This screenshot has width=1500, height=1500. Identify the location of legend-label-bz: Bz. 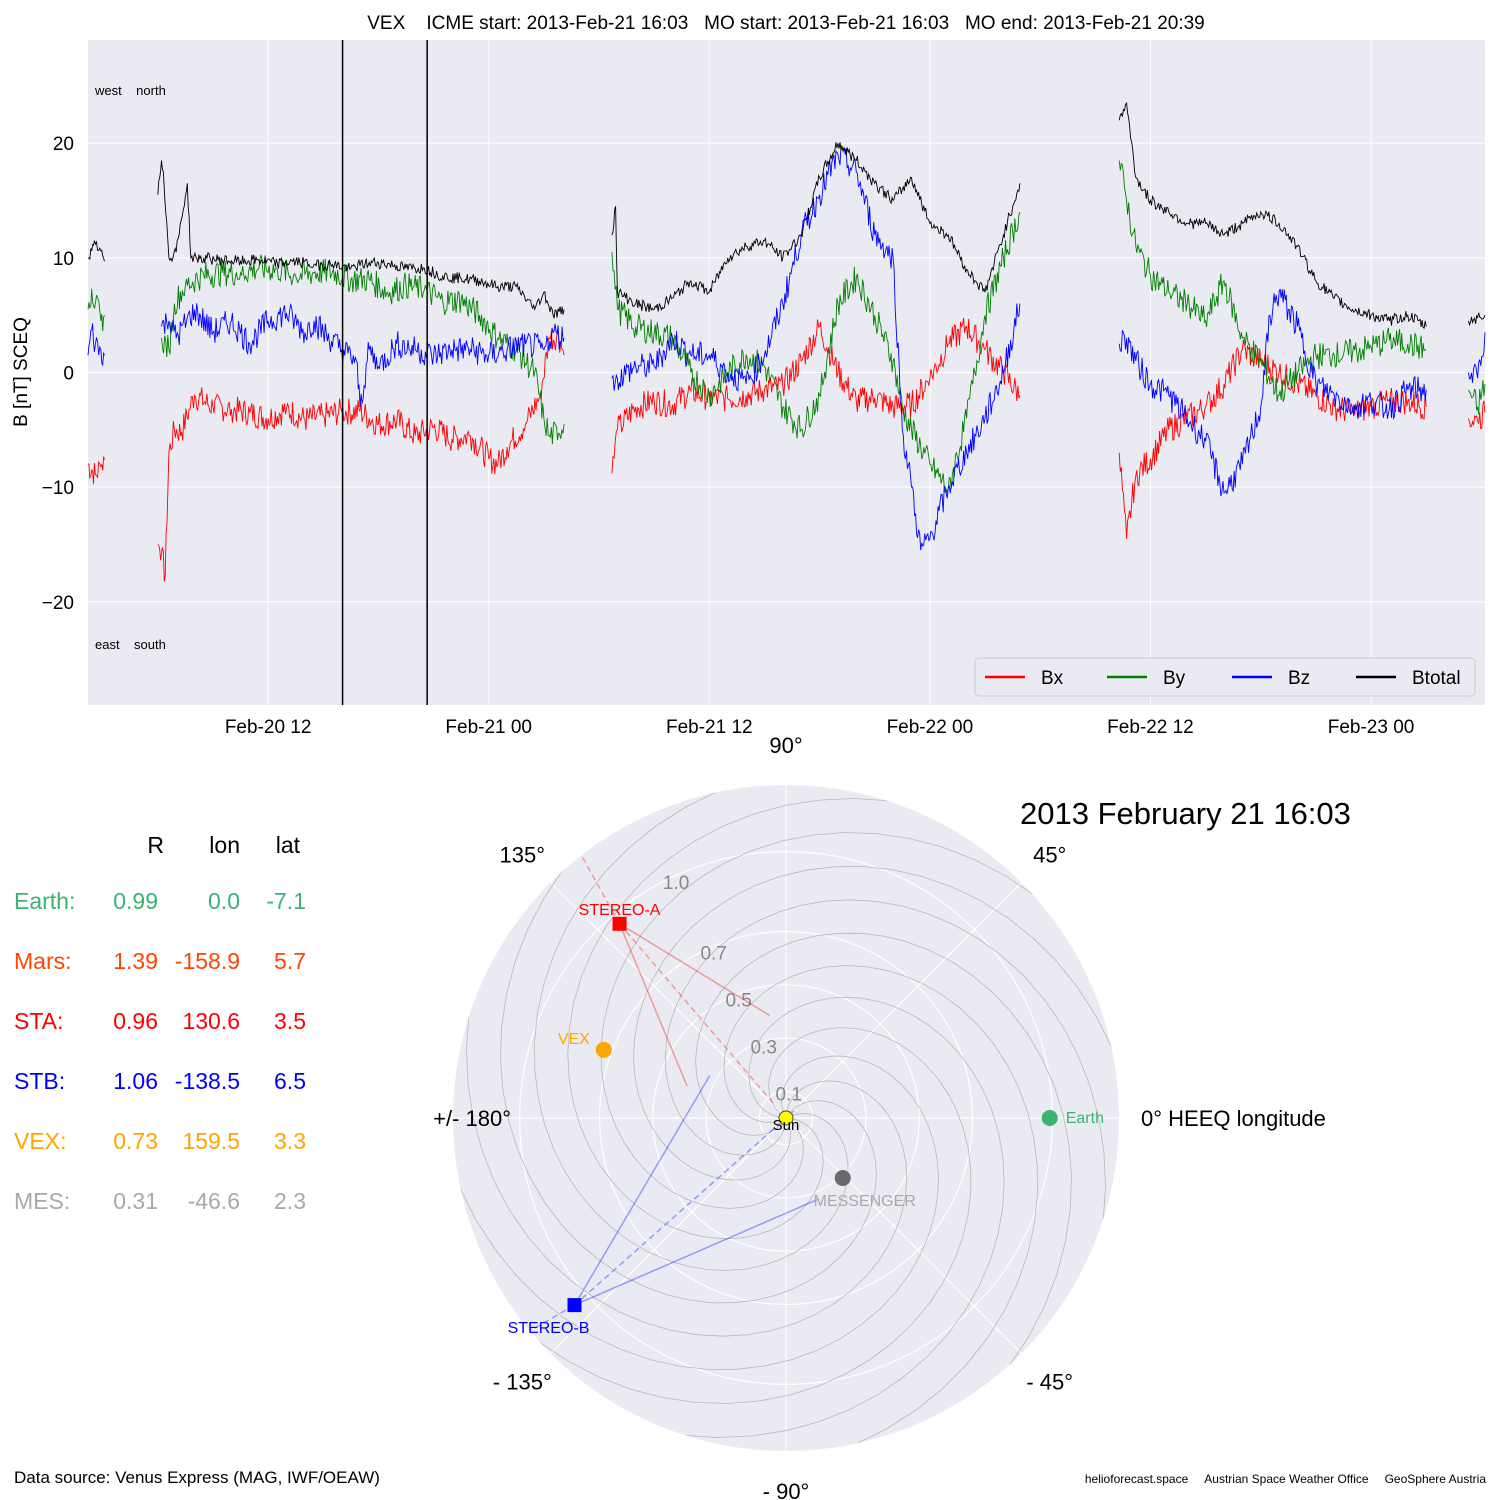
(1299, 678).